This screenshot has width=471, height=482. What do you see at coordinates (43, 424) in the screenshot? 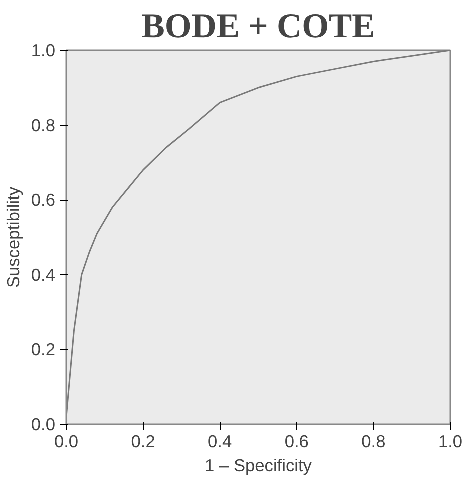
I see `y-tick-label: 0.0` at bounding box center [43, 424].